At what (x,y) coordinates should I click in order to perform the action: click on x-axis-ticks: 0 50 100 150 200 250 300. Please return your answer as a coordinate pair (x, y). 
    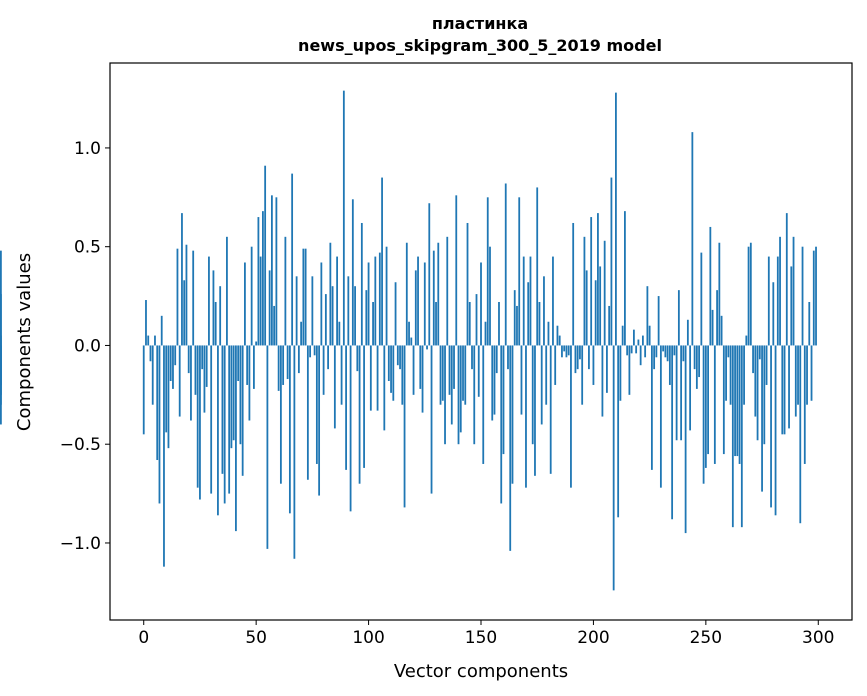
    Looking at the image, I should click on (486, 634).